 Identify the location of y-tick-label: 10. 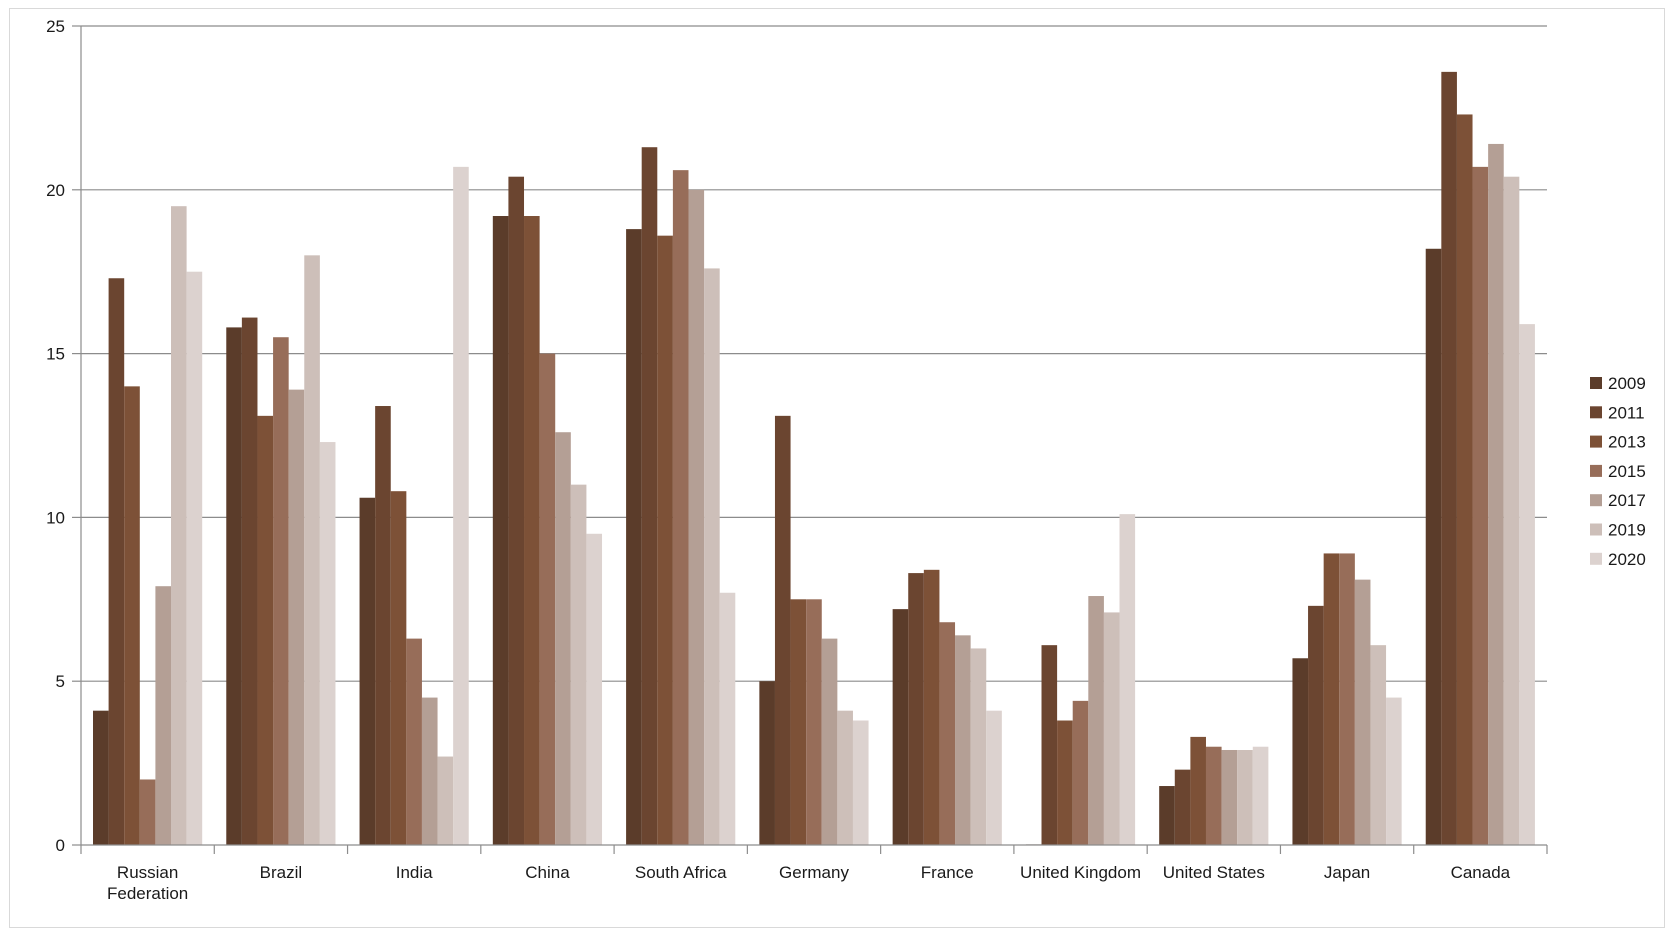
(55, 517).